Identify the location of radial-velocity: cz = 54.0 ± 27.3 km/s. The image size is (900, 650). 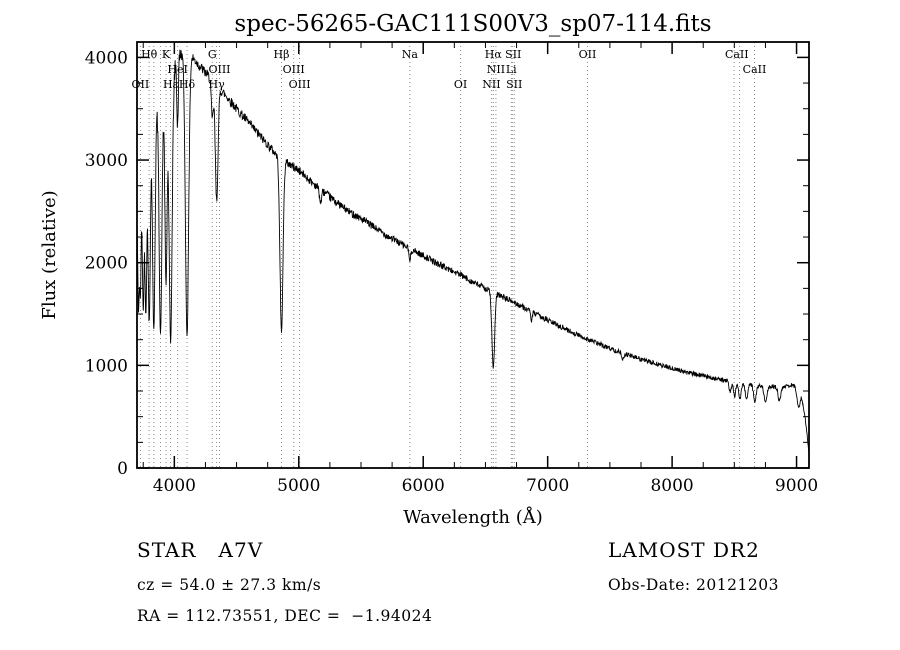
(229, 585).